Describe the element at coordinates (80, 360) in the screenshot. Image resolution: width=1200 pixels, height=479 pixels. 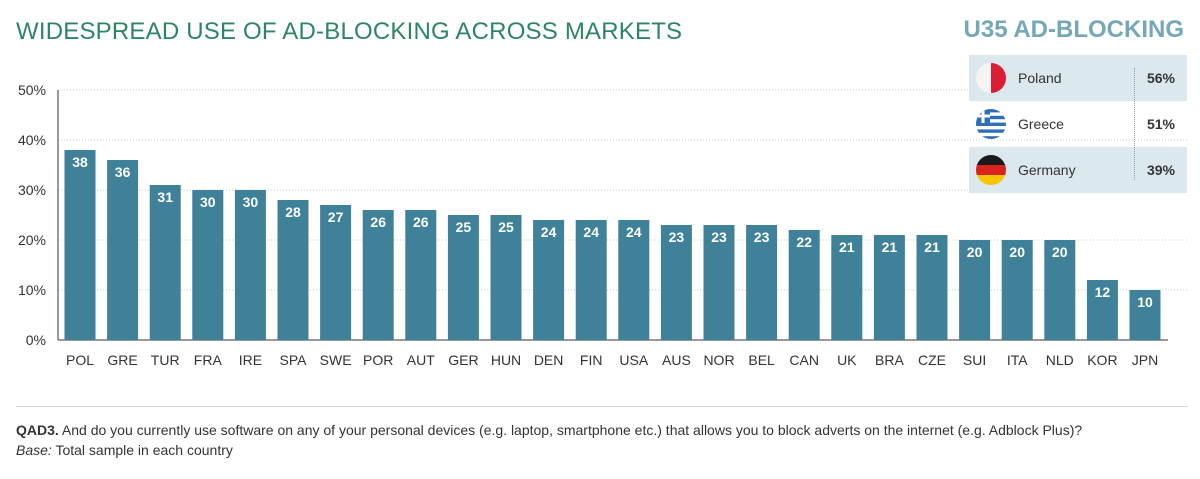
I see `x-tick-label: POL` at that location.